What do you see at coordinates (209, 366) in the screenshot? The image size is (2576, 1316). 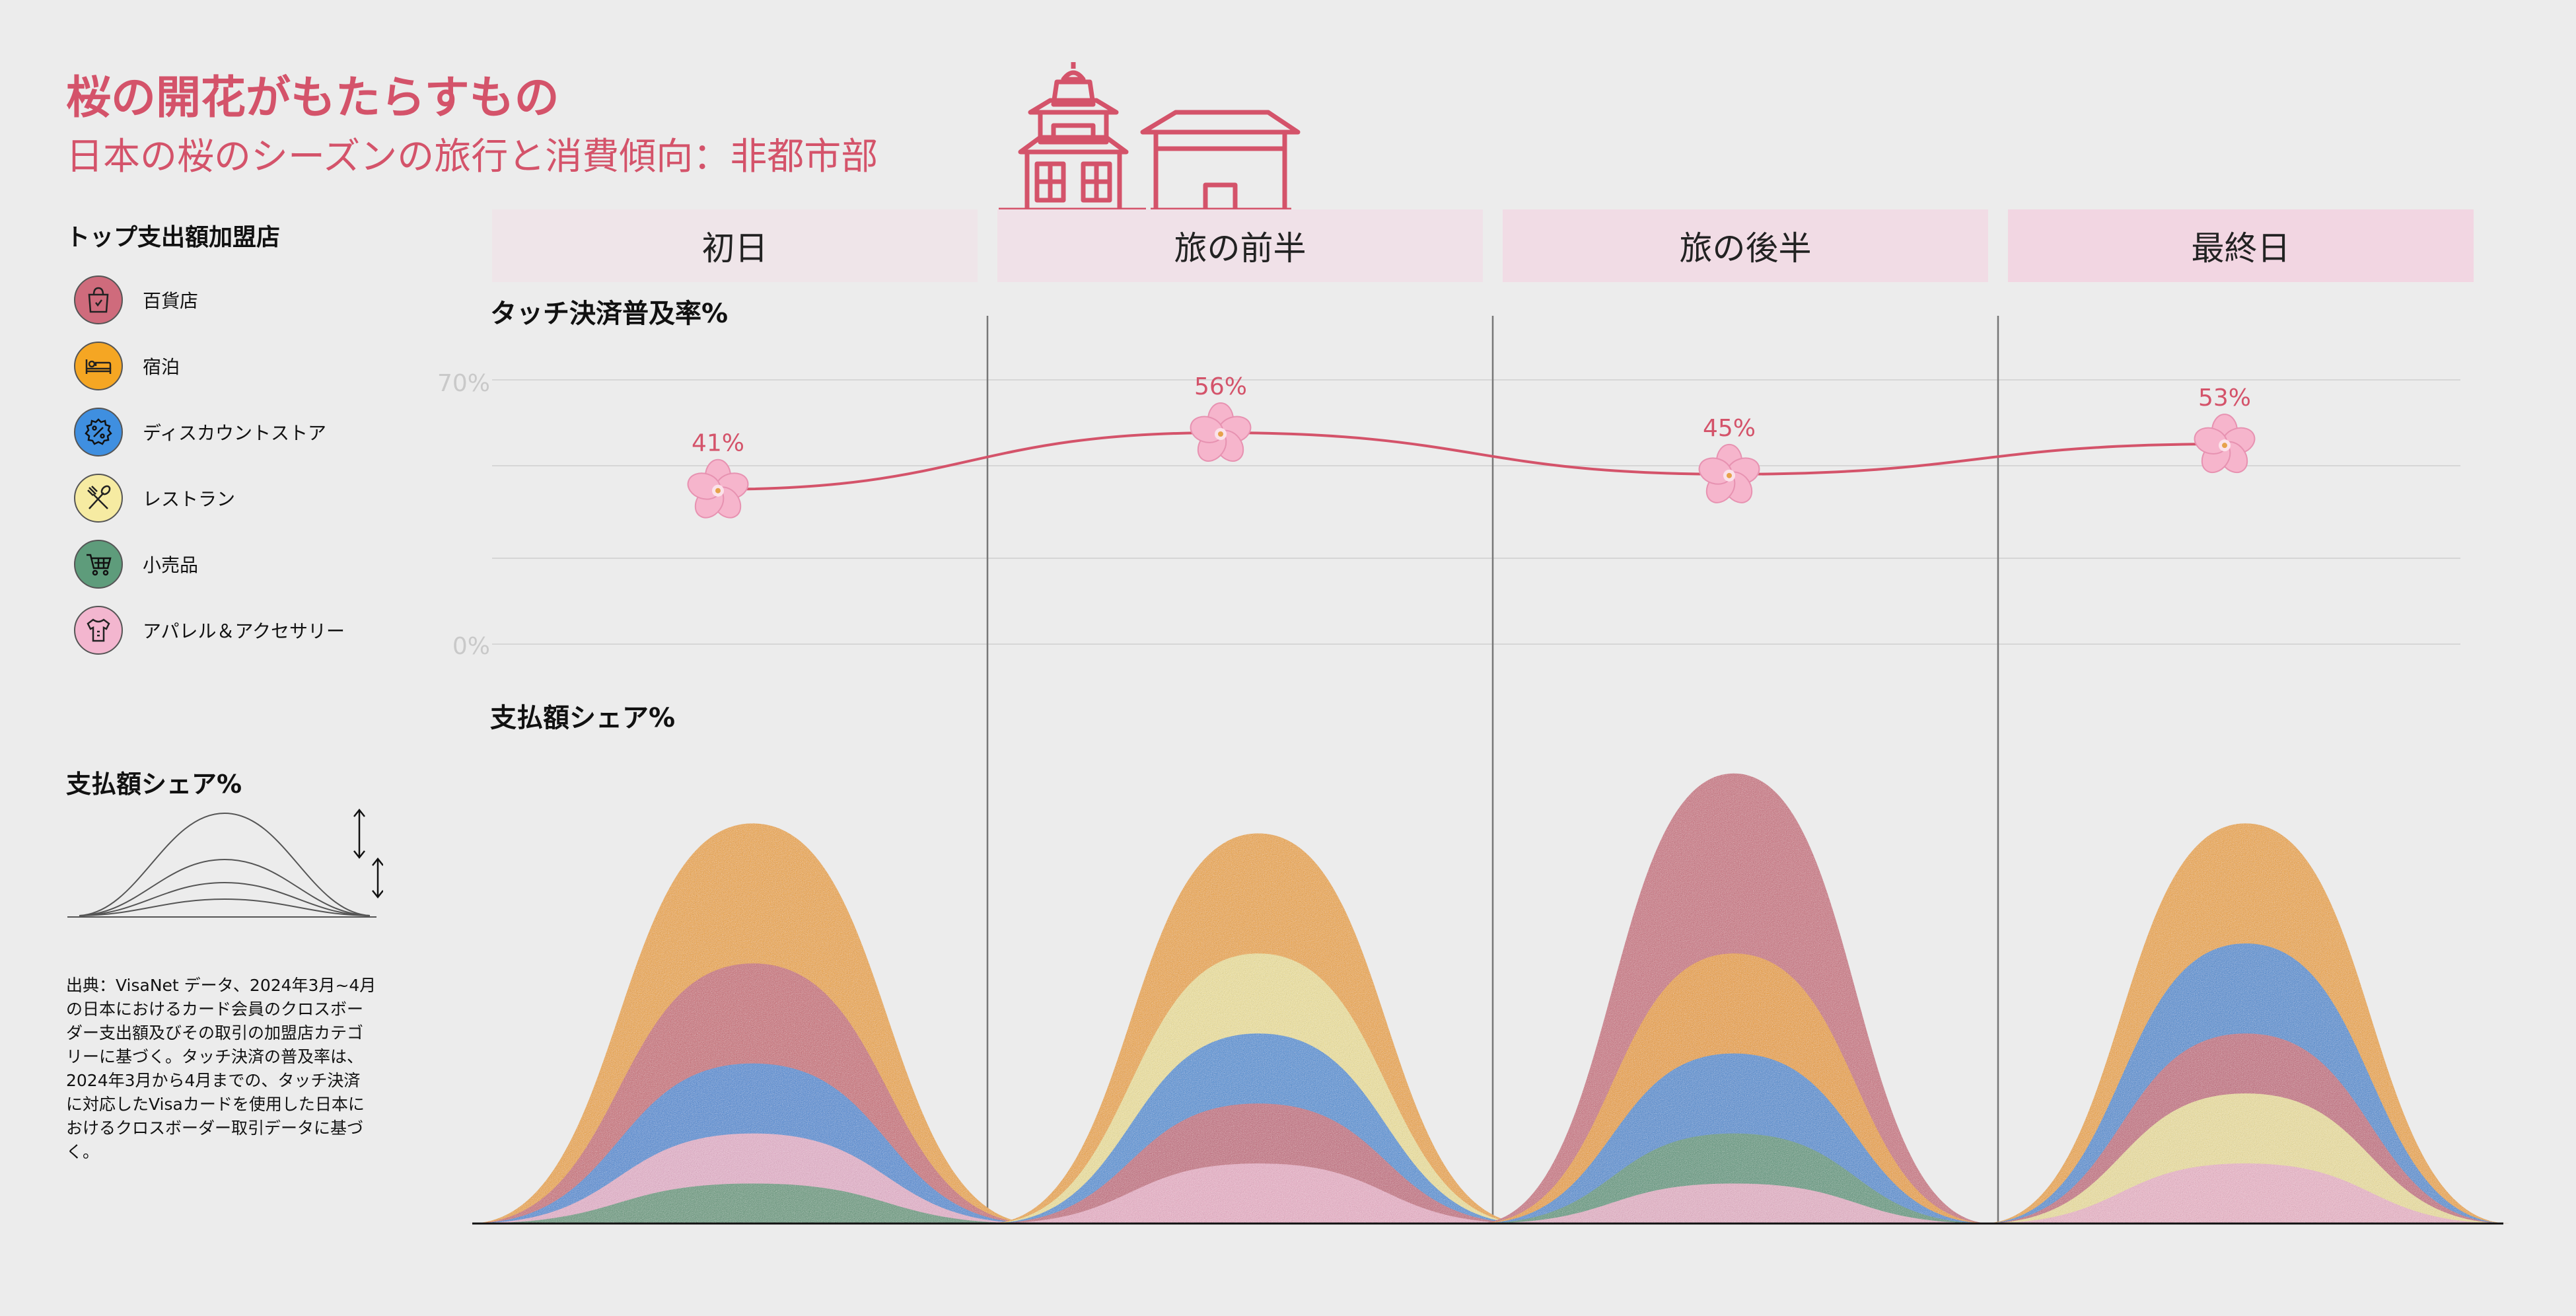 I see `legend-item-accommodation: 宿泊` at bounding box center [209, 366].